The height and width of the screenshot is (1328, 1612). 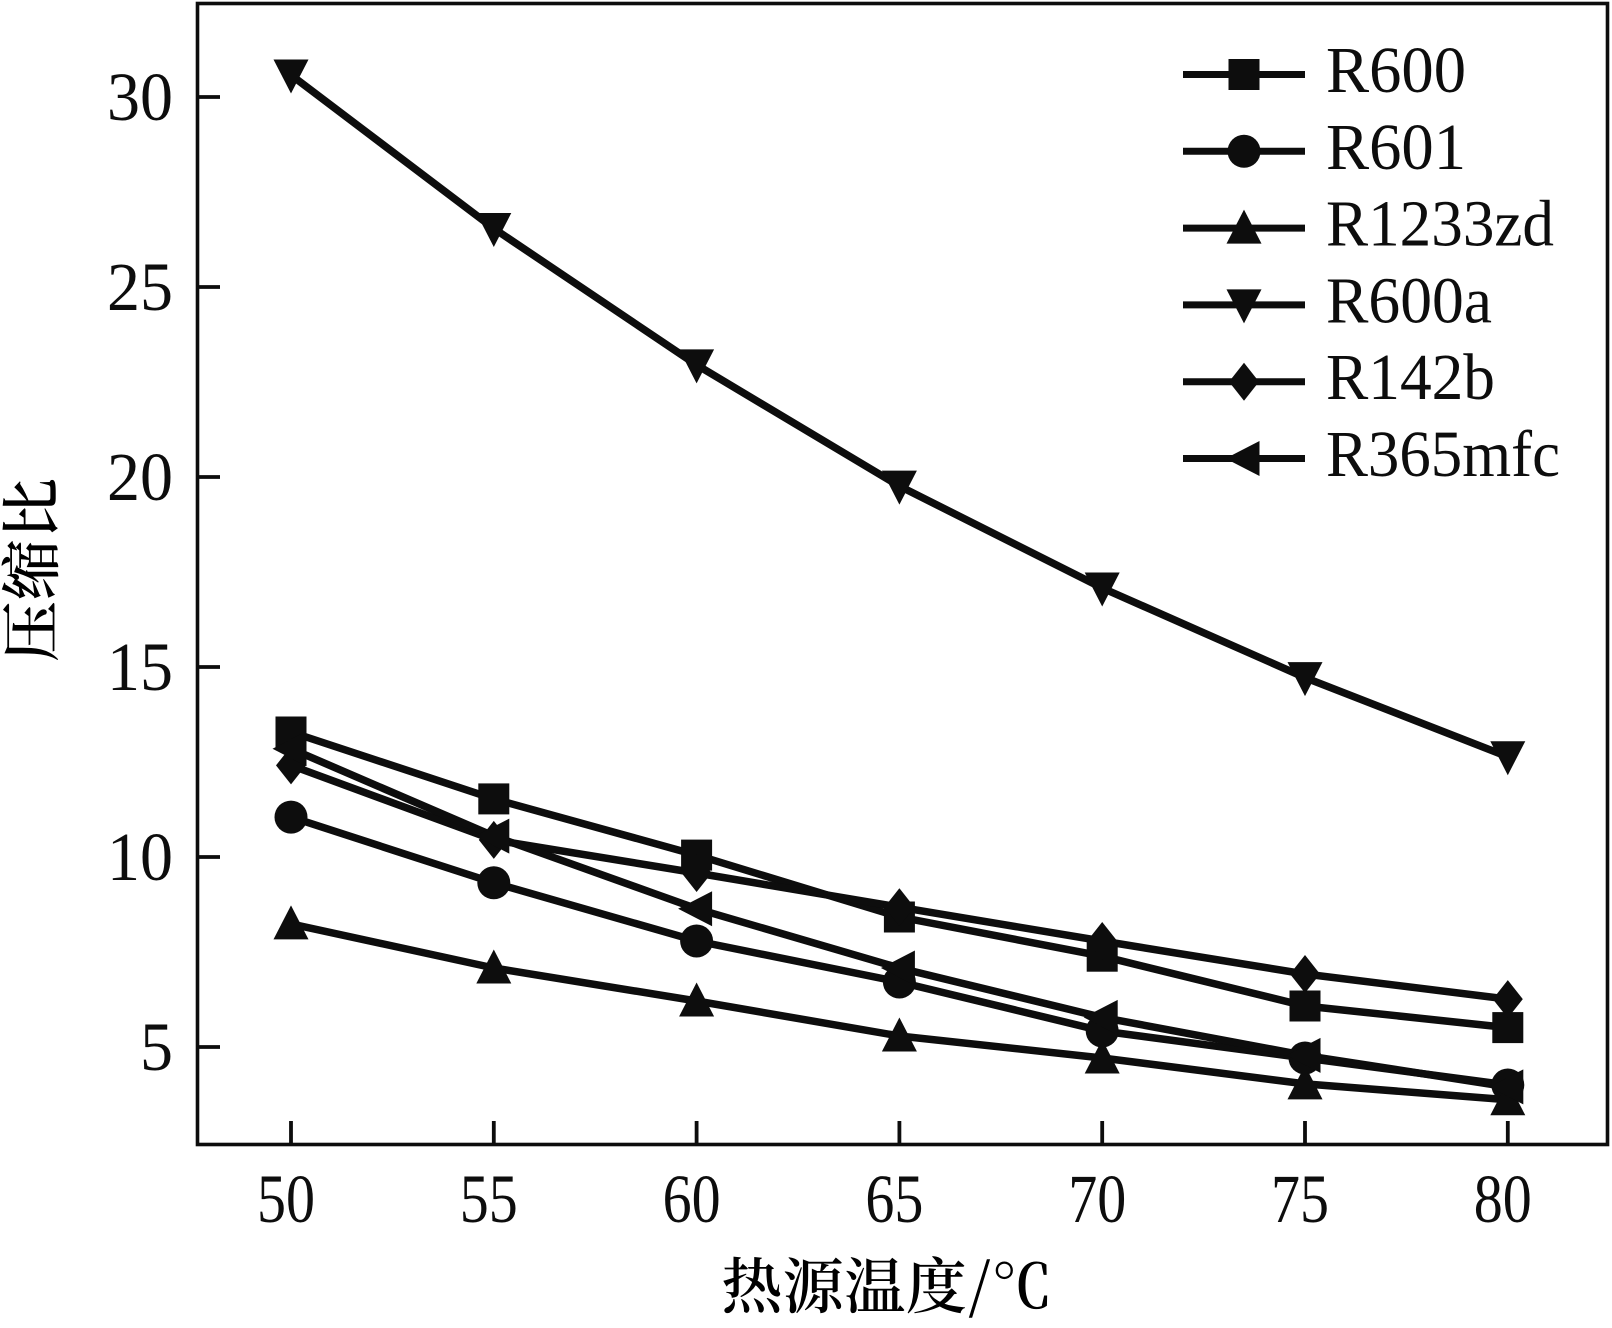 I want to click on svg-text: 55, so click(x=489, y=1199).